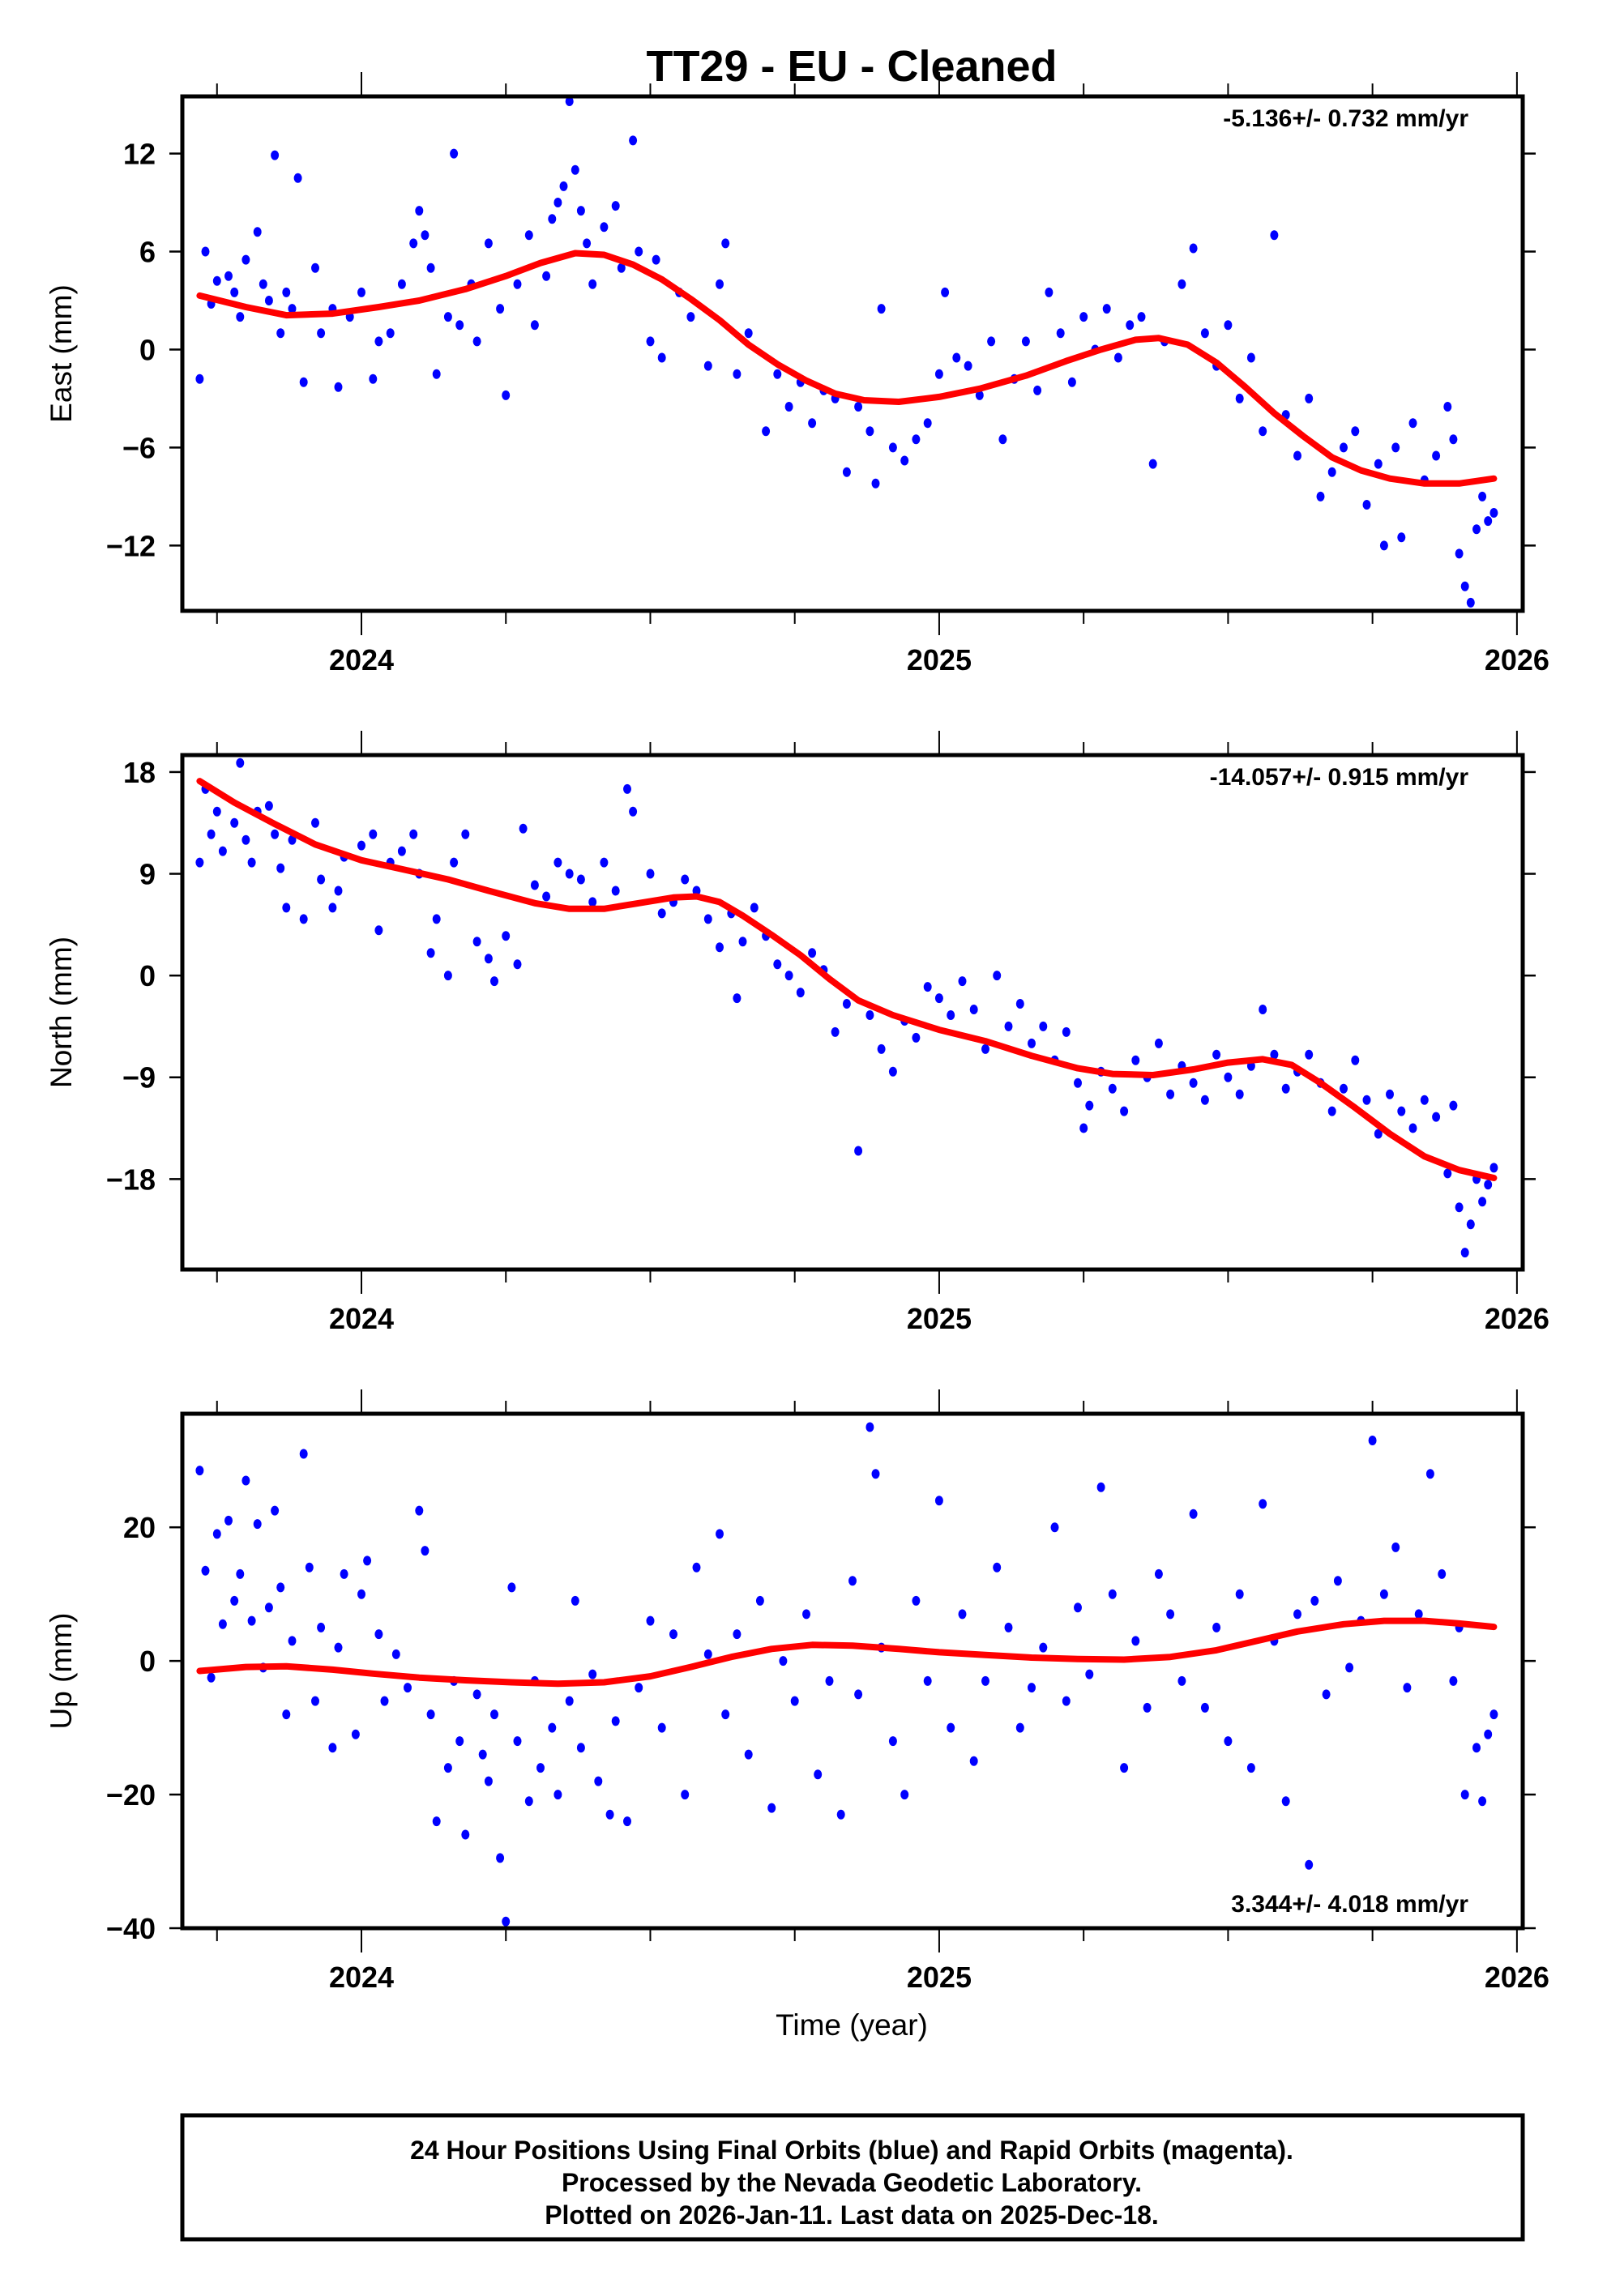  What do you see at coordinates (939, 1319) in the screenshot?
I see `x-tick-label: 2025` at bounding box center [939, 1319].